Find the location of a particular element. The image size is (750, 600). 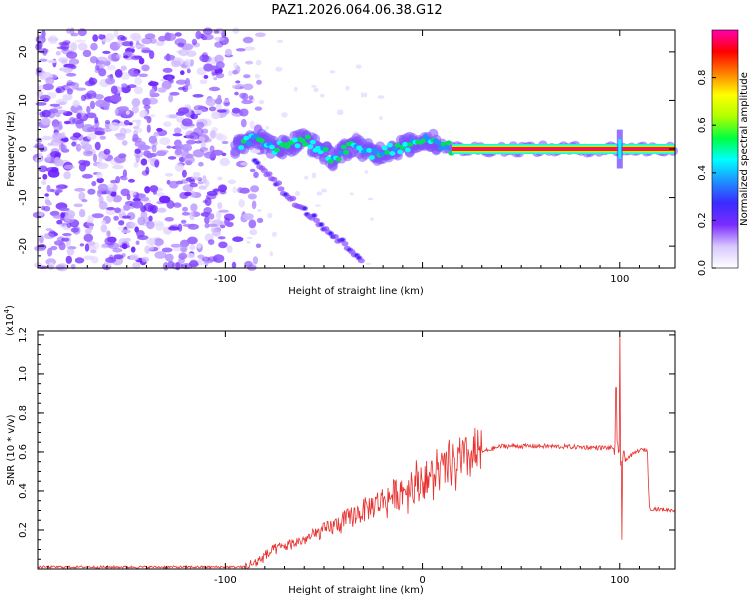

snr-xtick-label: 100 is located at coordinates (619, 580).